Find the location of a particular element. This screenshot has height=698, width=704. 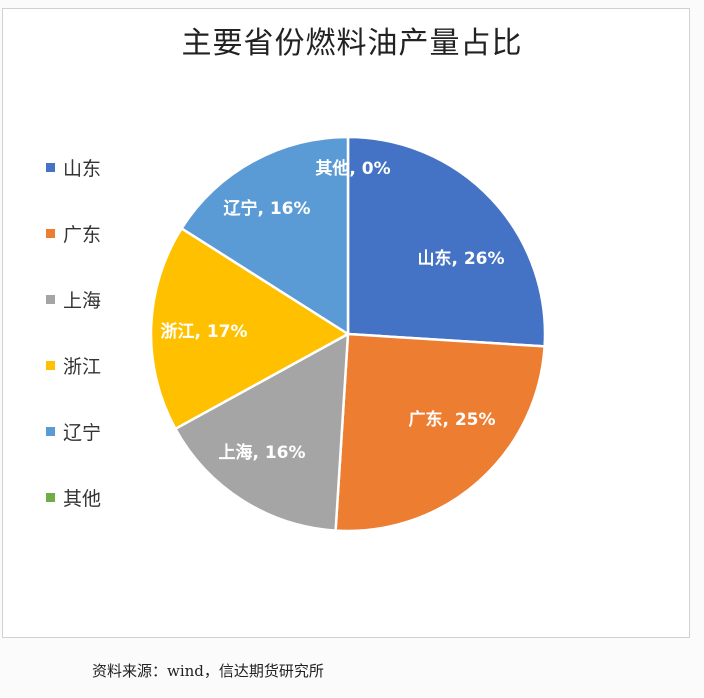

slice-label-other: 其他, 0% is located at coordinates (352, 168).